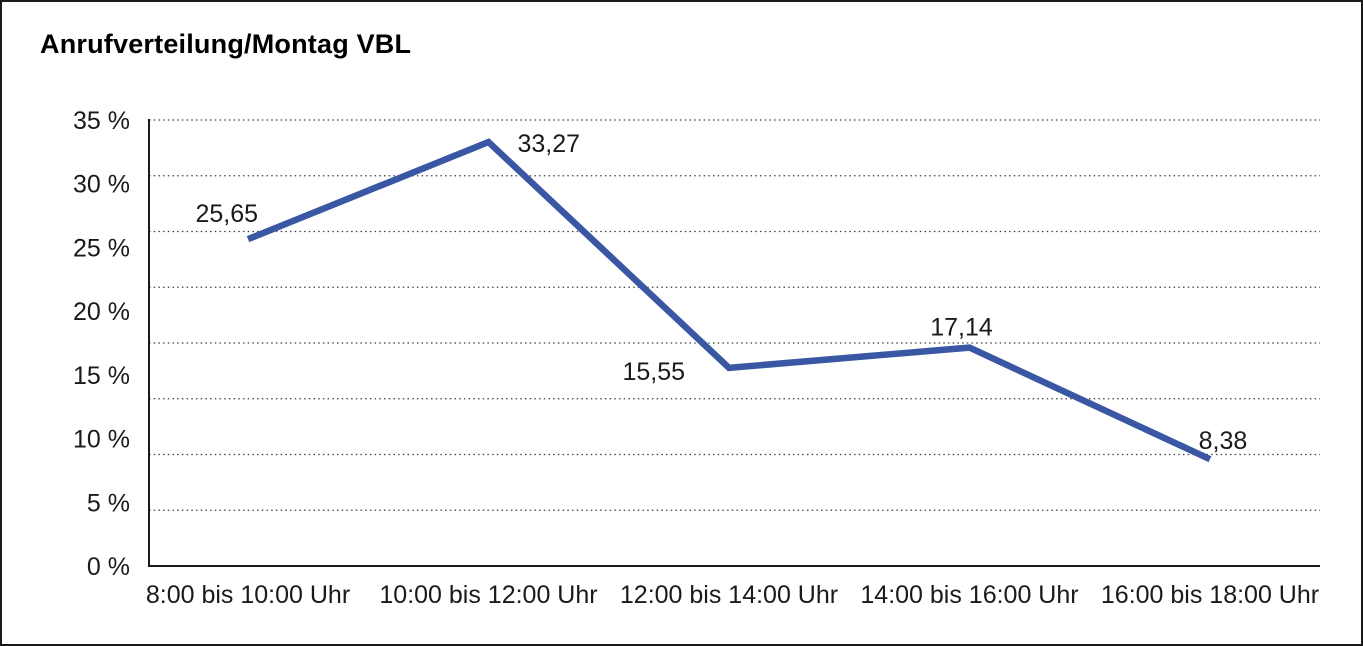  I want to click on y-tick-label: 30 %, so click(101, 185).